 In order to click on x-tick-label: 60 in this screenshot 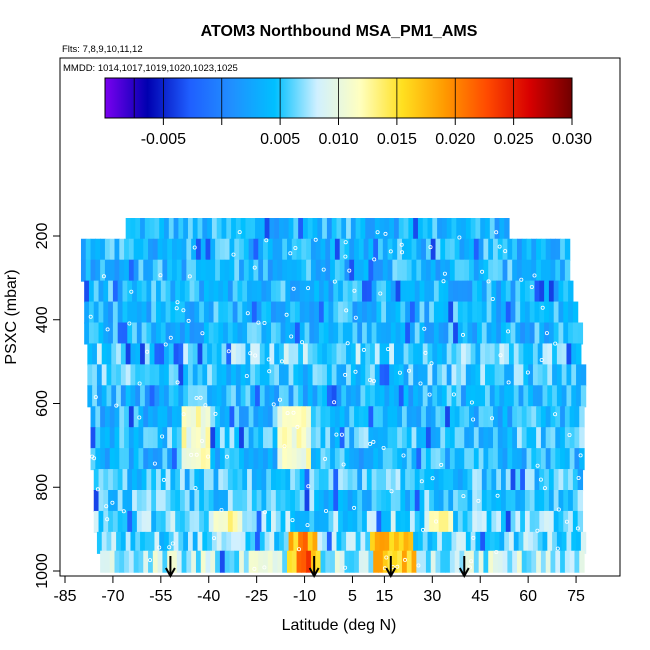, I will do `click(528, 596)`.